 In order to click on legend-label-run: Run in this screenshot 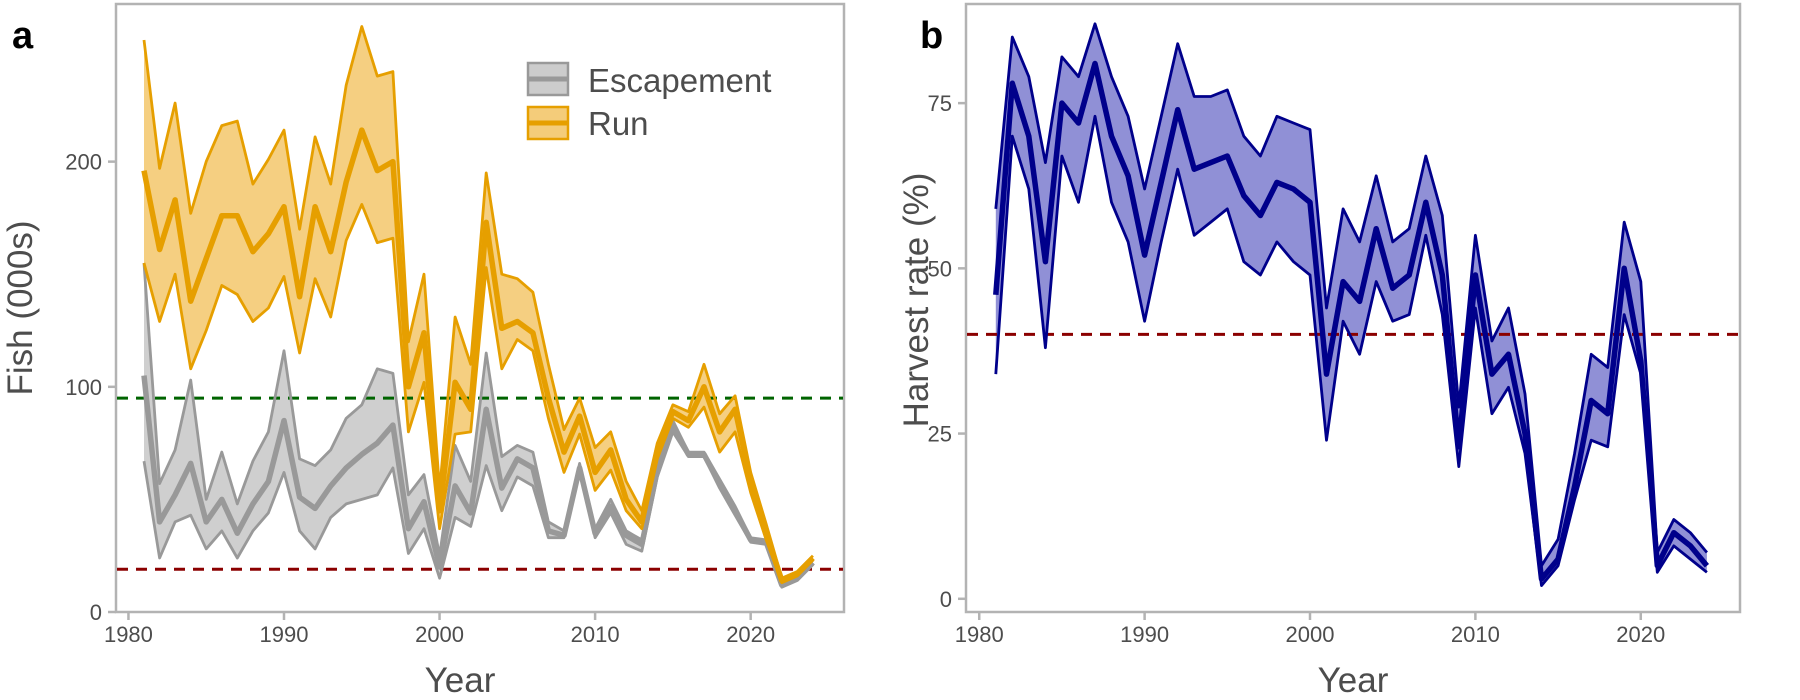, I will do `click(618, 123)`.